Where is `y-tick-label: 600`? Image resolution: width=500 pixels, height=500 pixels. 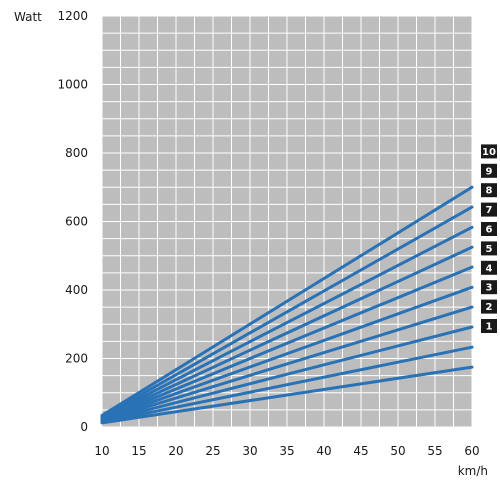
y-tick-label: 600 is located at coordinates (76, 222).